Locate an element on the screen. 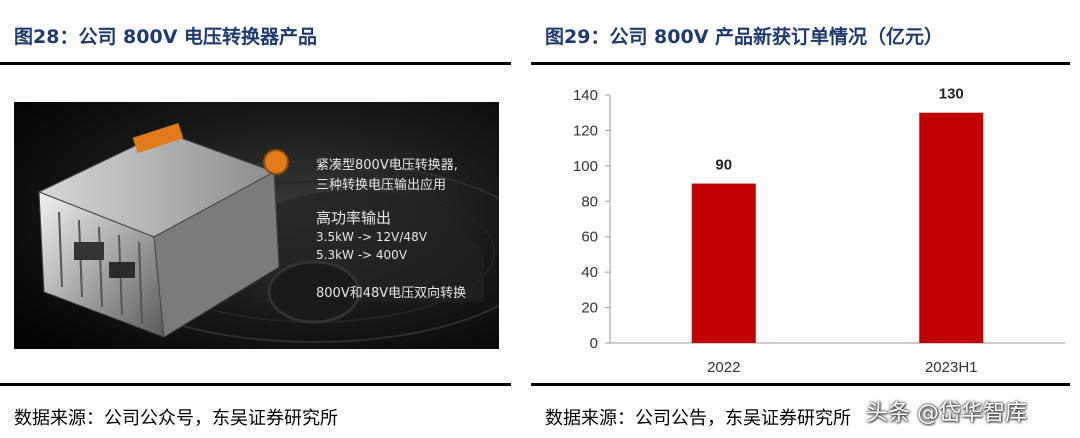 Image resolution: width=1080 pixels, height=438 pixels. photo-caption-line-4: 3.5kW -> 12V/48V is located at coordinates (371, 237).